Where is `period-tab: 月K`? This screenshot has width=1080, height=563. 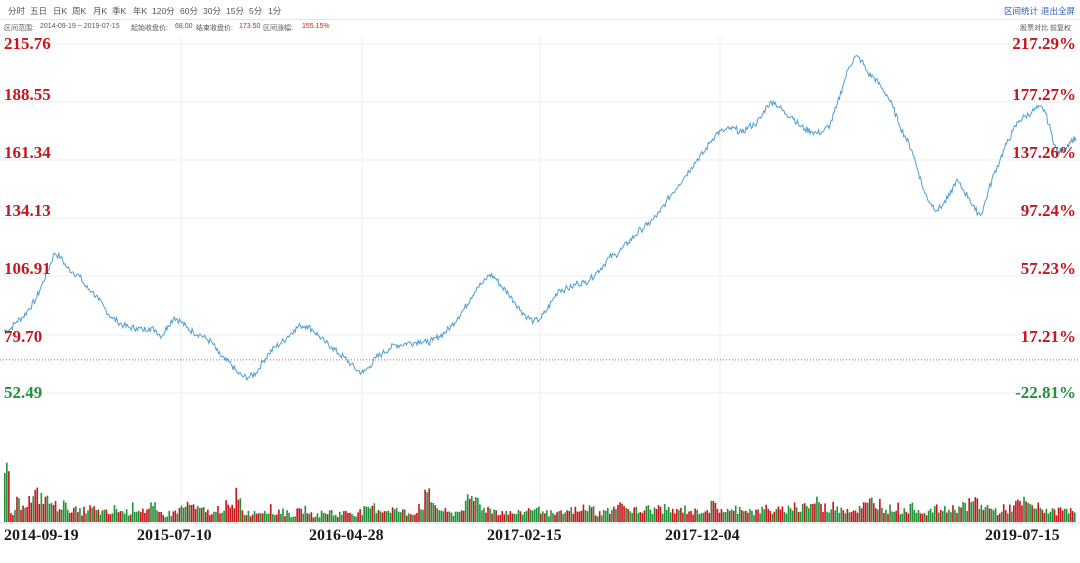 period-tab: 月K is located at coordinates (100, 11).